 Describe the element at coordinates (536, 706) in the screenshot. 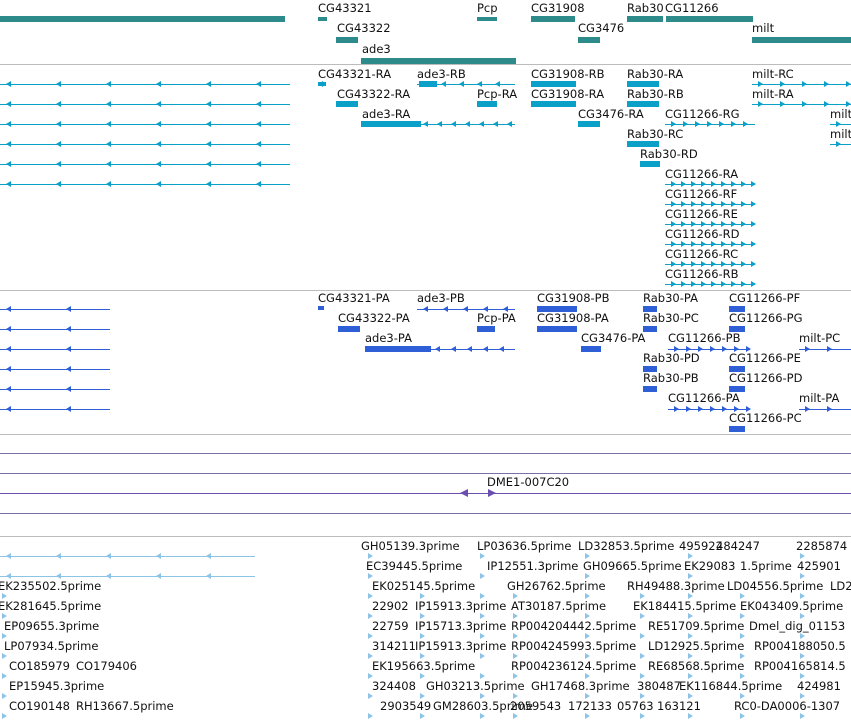

I see `est-feature-label: 2059543` at that location.